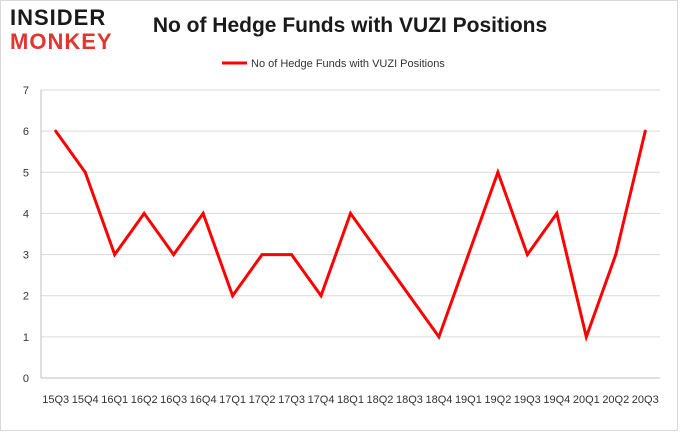  What do you see at coordinates (55, 400) in the screenshot?
I see `x-tick-label: 15Q3` at bounding box center [55, 400].